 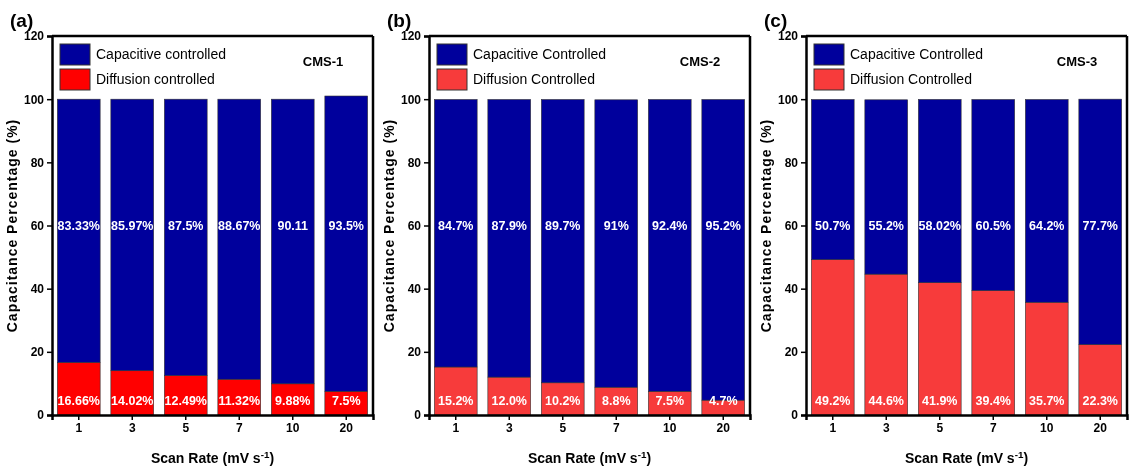 I want to click on data-label: 16.66%, so click(x=78, y=401).